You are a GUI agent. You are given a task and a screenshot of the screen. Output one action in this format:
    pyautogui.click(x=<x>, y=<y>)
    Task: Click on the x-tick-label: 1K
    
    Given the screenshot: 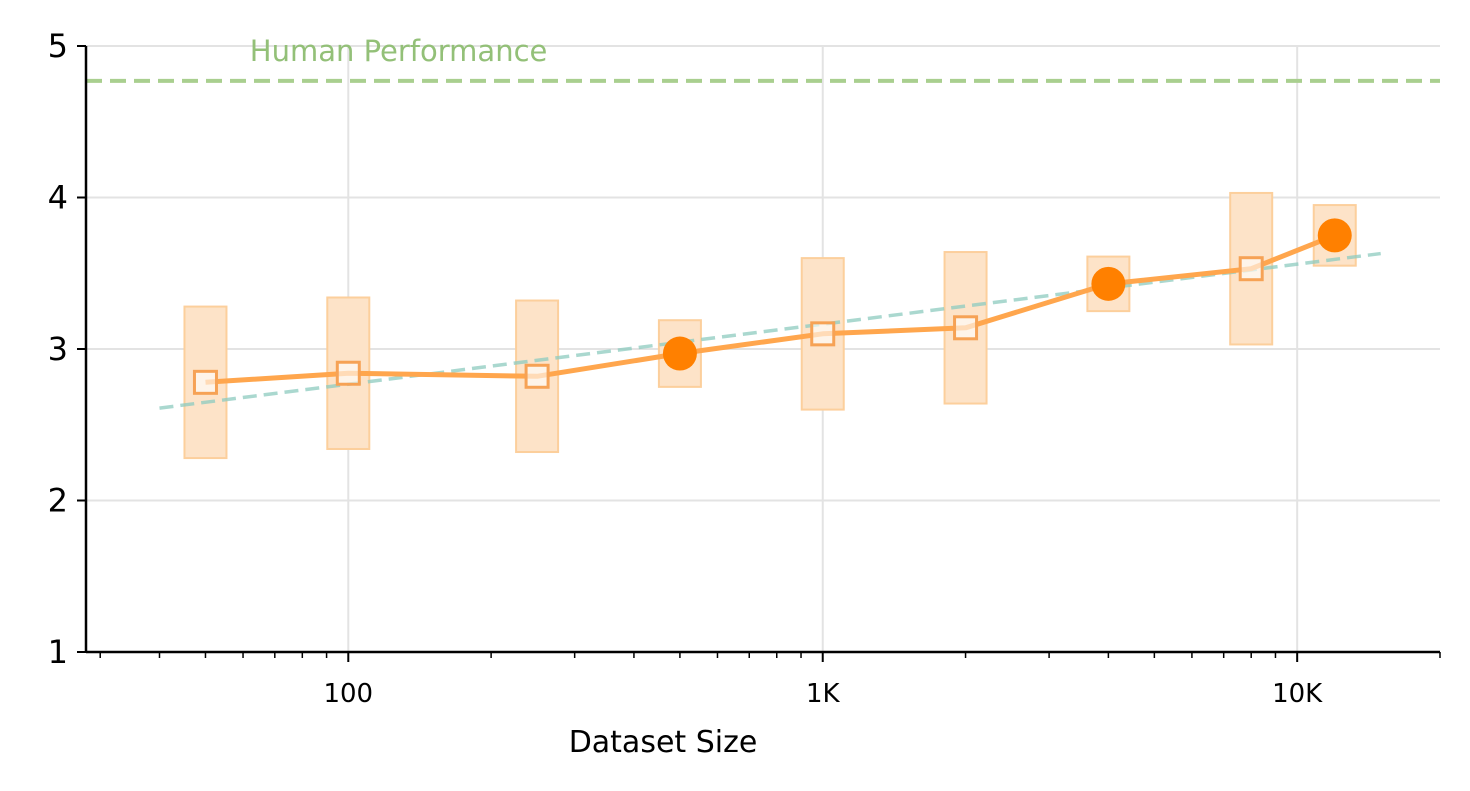 What is the action you would take?
    pyautogui.click(x=823, y=694)
    